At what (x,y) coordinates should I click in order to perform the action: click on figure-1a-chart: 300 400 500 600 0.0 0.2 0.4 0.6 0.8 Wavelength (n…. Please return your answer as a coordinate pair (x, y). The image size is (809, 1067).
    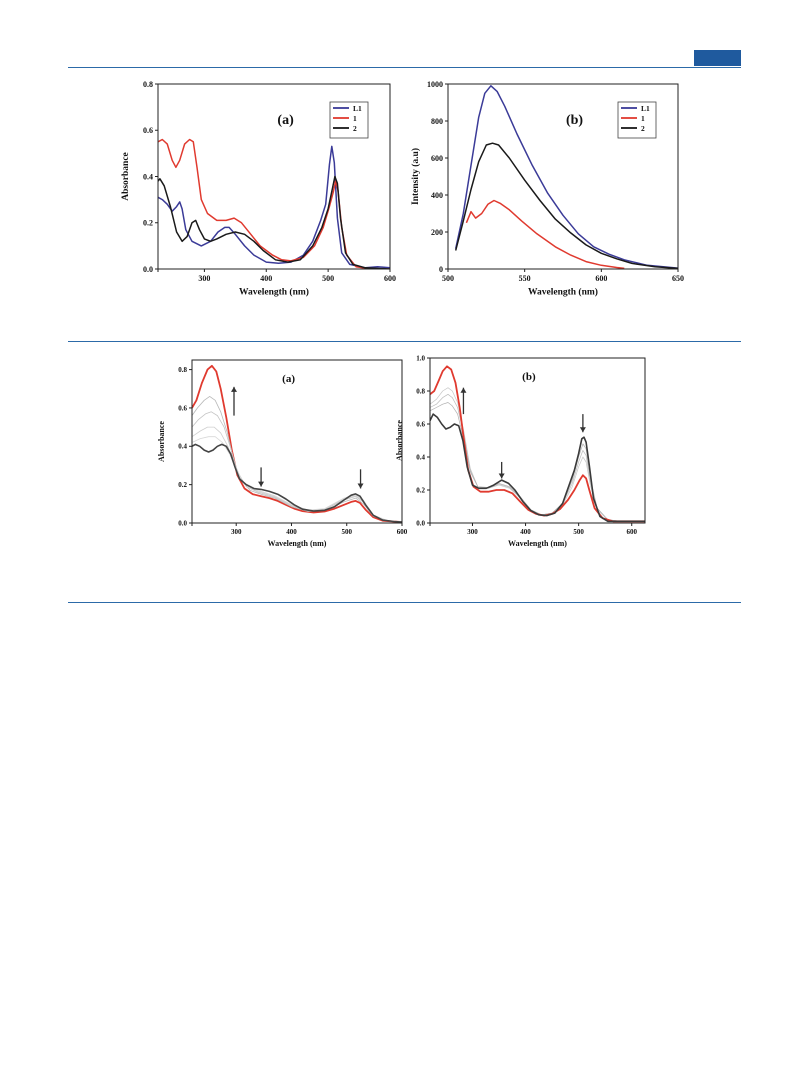
    Looking at the image, I should click on (258, 189).